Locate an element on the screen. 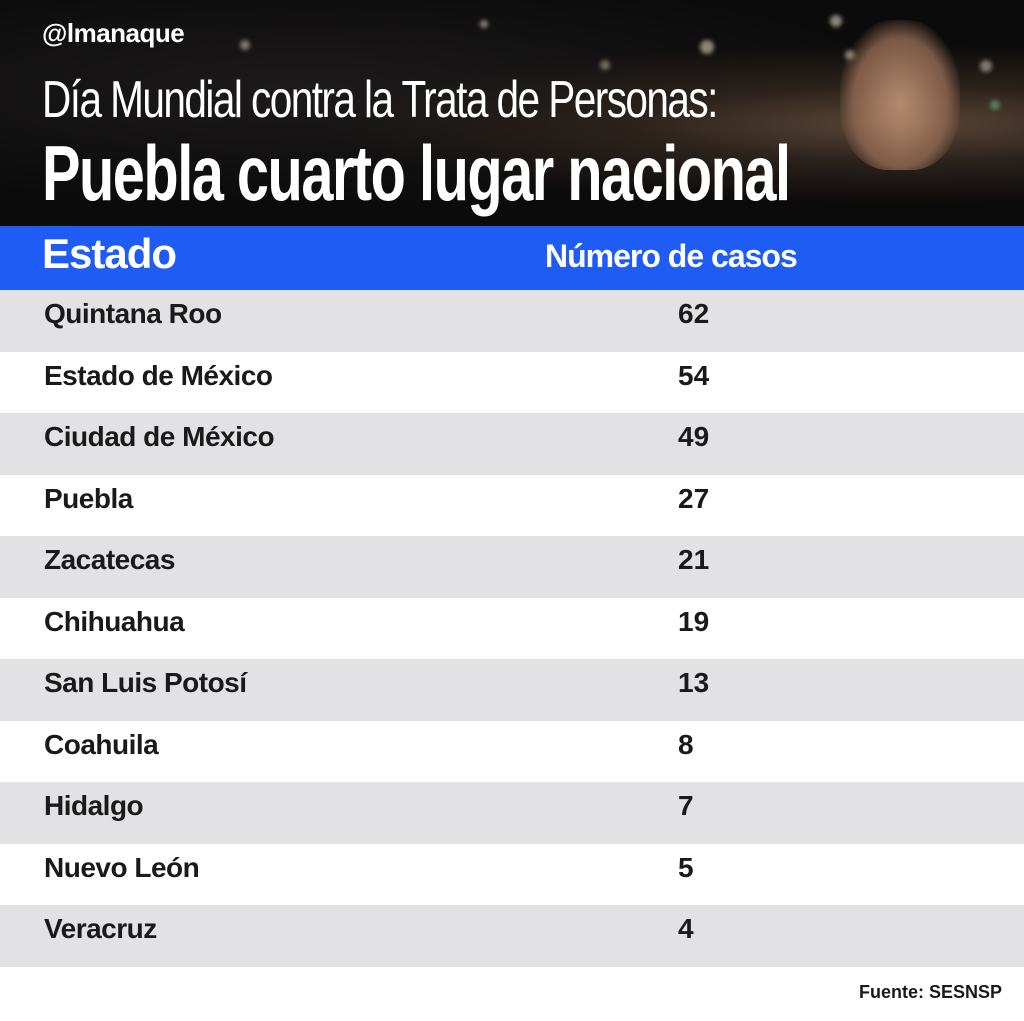 The width and height of the screenshot is (1024, 1021). case-count: 4 is located at coordinates (686, 928).